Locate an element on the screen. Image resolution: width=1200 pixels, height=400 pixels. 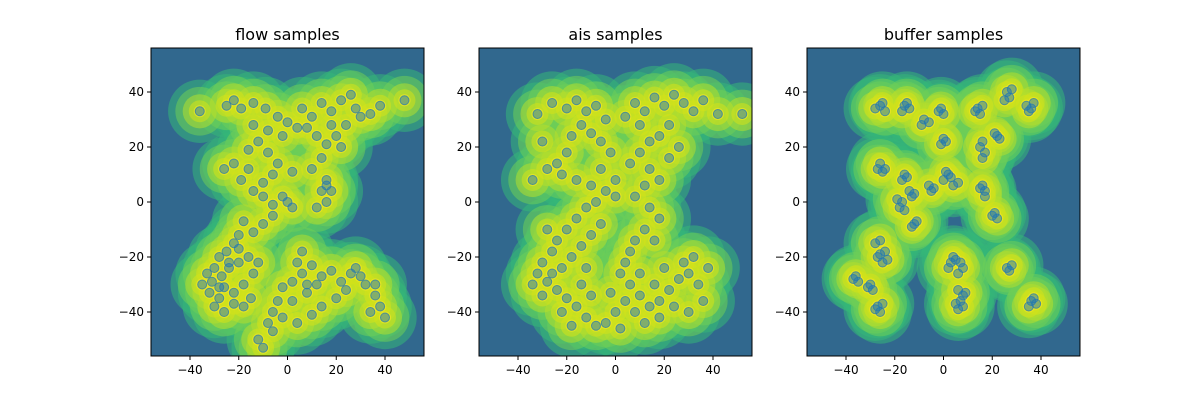
x-tick-label: −20 is located at coordinates (238, 370).